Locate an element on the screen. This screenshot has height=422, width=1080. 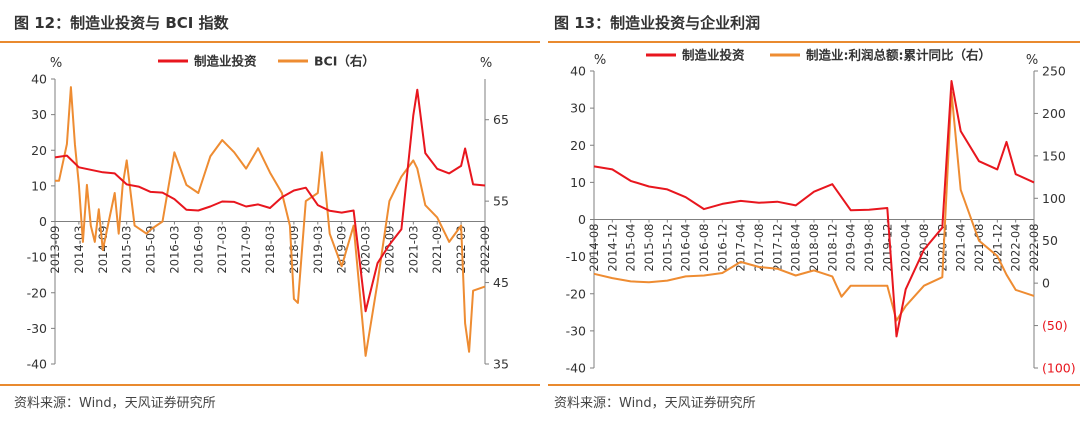
x-tick-label: 2020-08 is located at coordinates (924, 248).